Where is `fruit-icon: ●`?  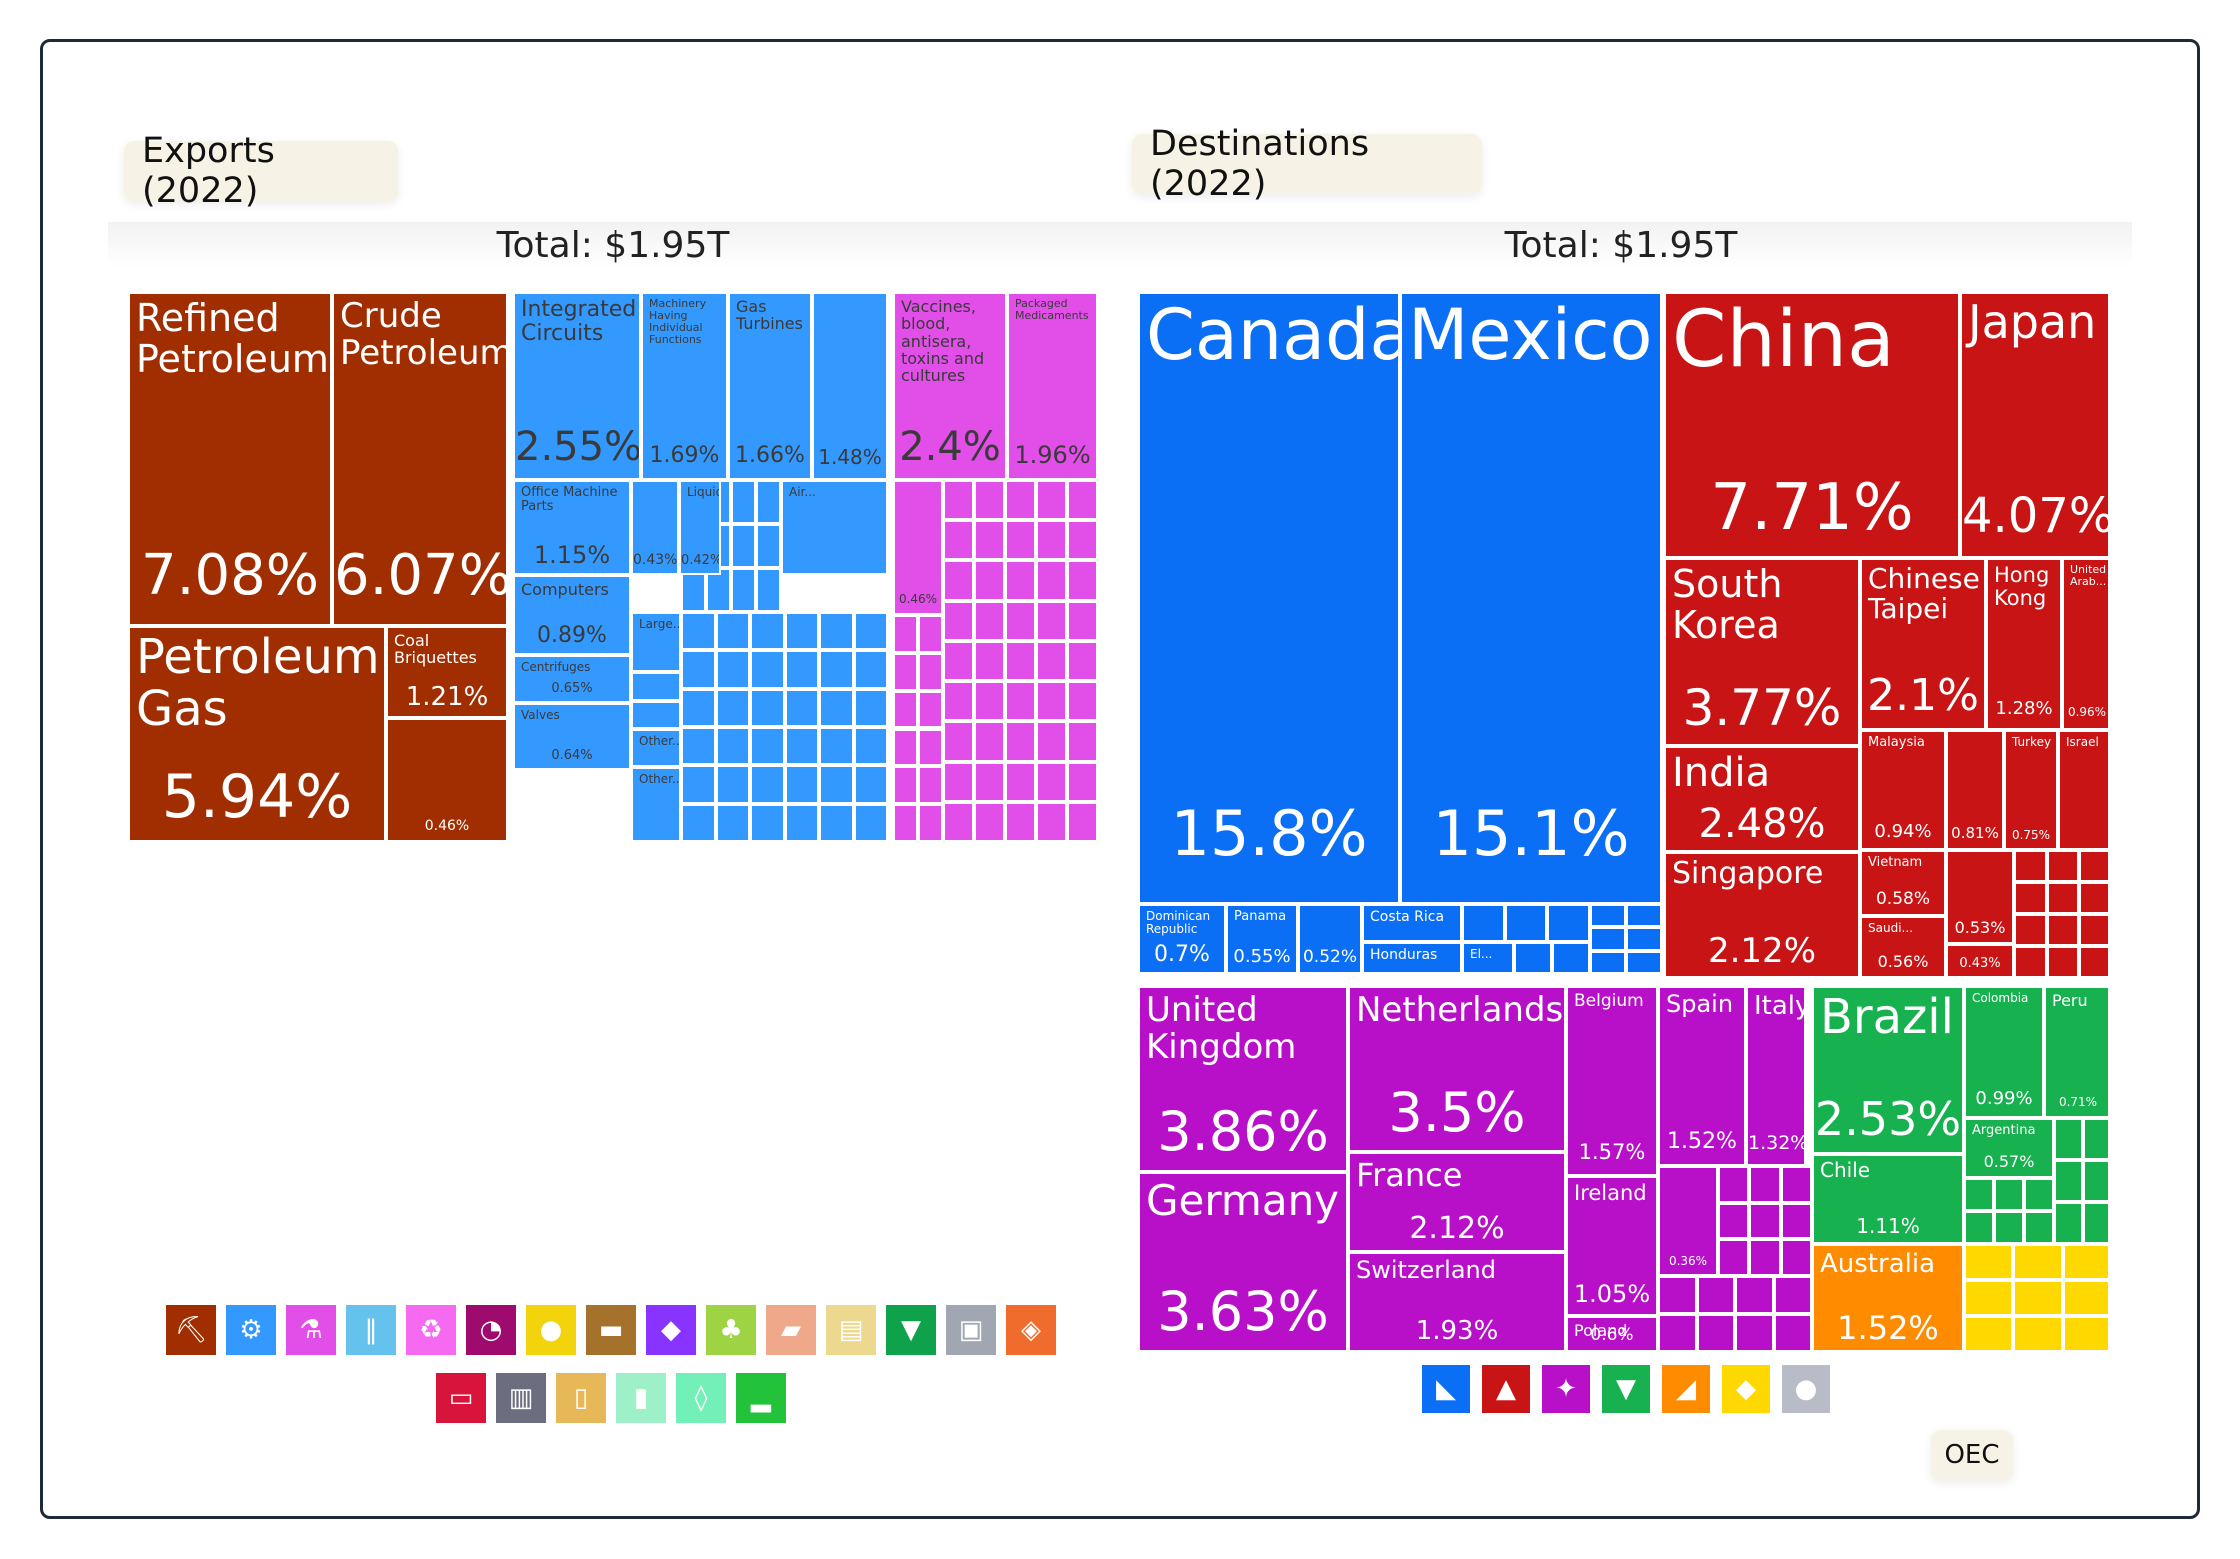 fruit-icon: ● is located at coordinates (551, 1330).